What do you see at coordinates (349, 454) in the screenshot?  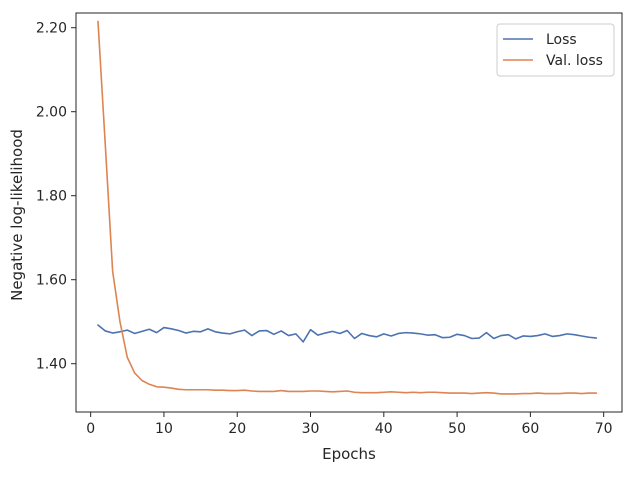 I see `x-axis-label: Epochs` at bounding box center [349, 454].